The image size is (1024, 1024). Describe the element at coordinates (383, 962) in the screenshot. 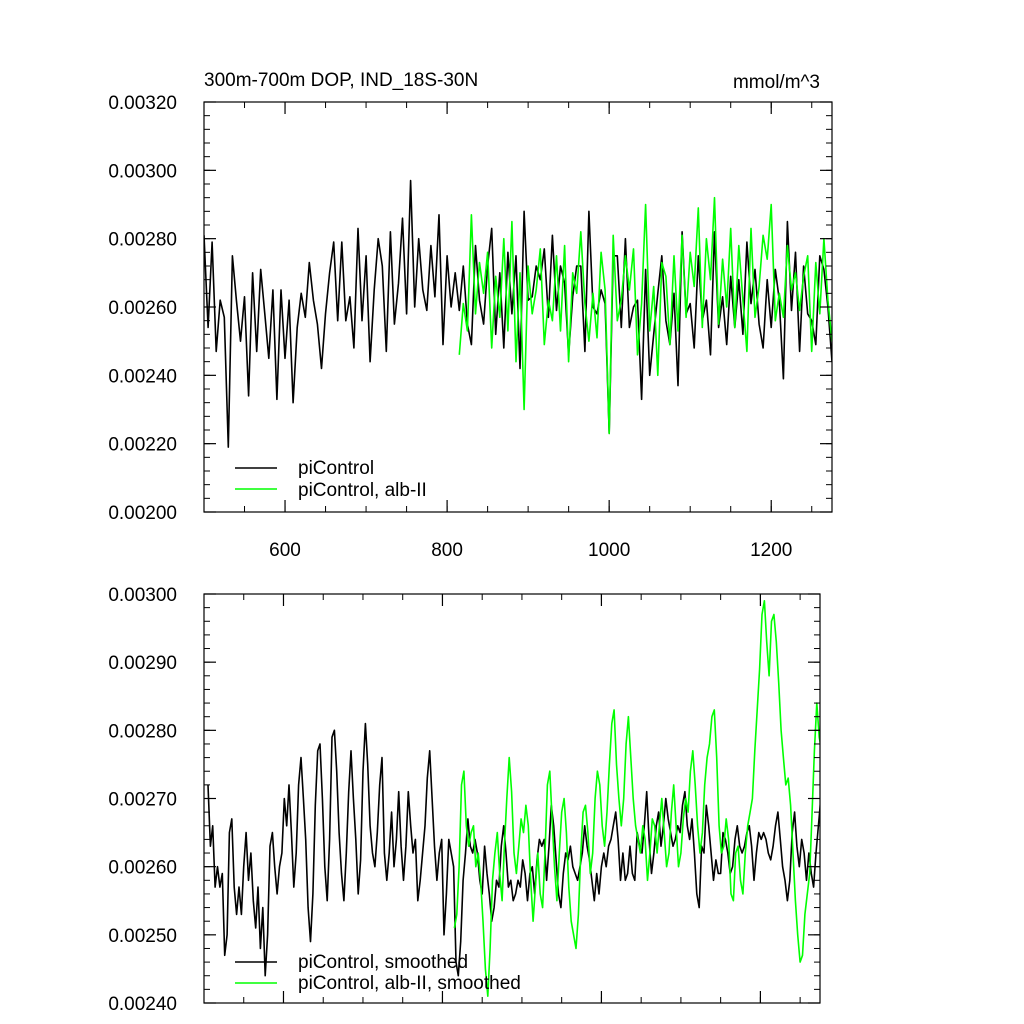

I see `legend-label-picontrol-smoothed: piControl, smoothed` at that location.